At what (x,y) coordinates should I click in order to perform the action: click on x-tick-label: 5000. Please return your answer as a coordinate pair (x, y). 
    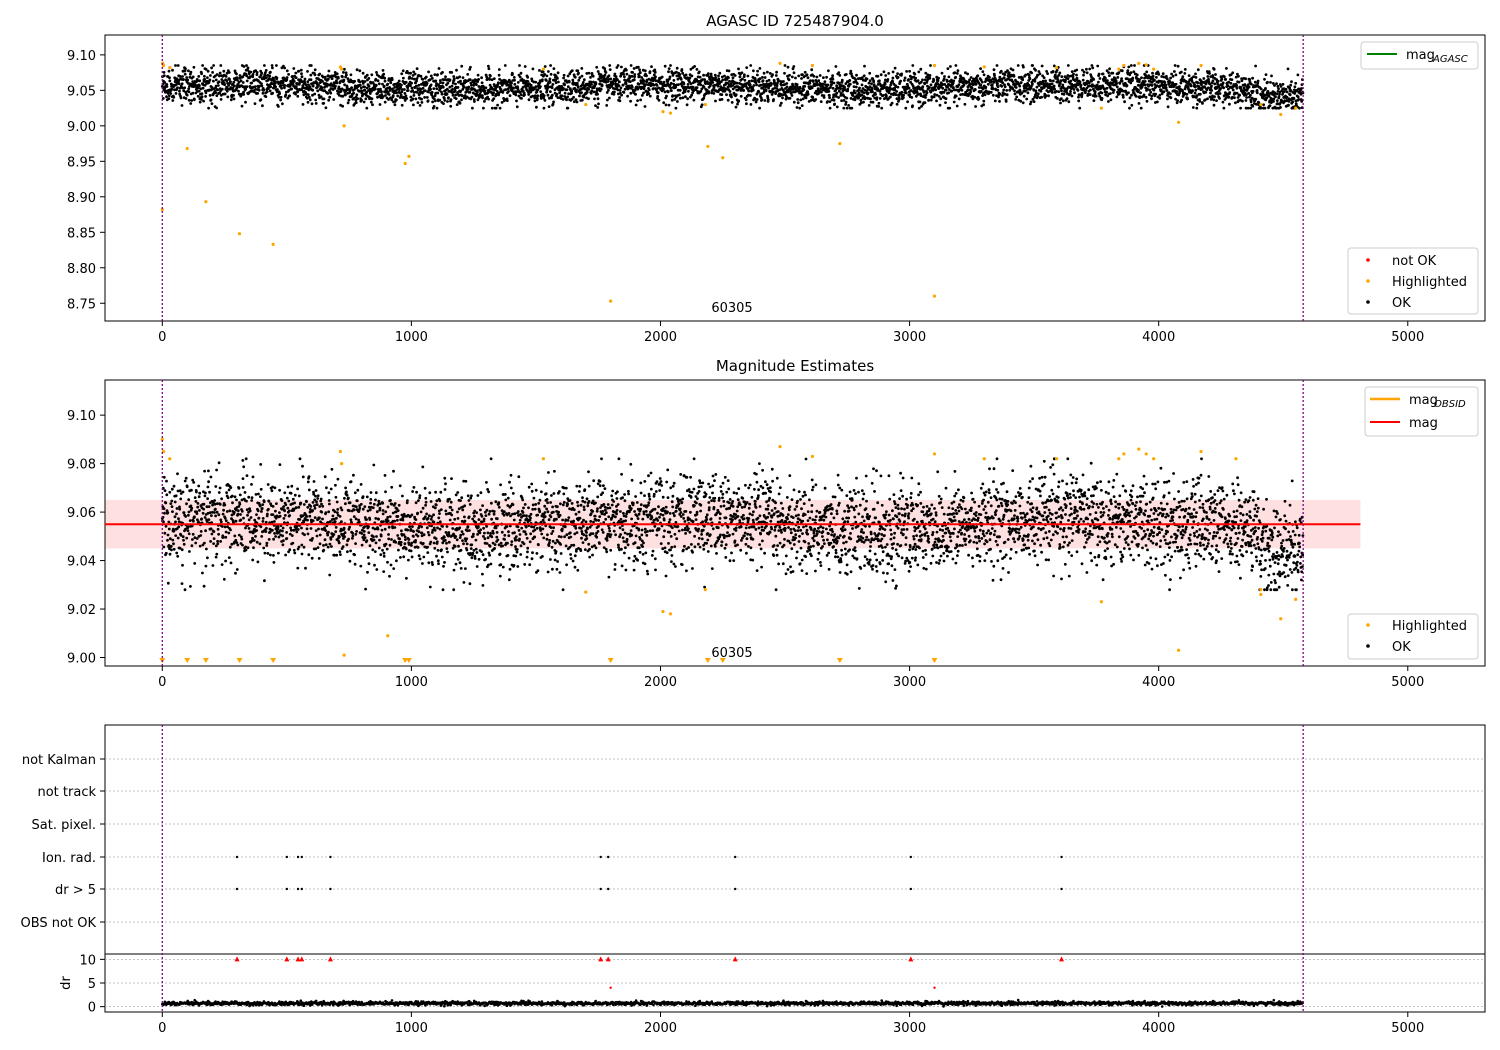
    Looking at the image, I should click on (1407, 337).